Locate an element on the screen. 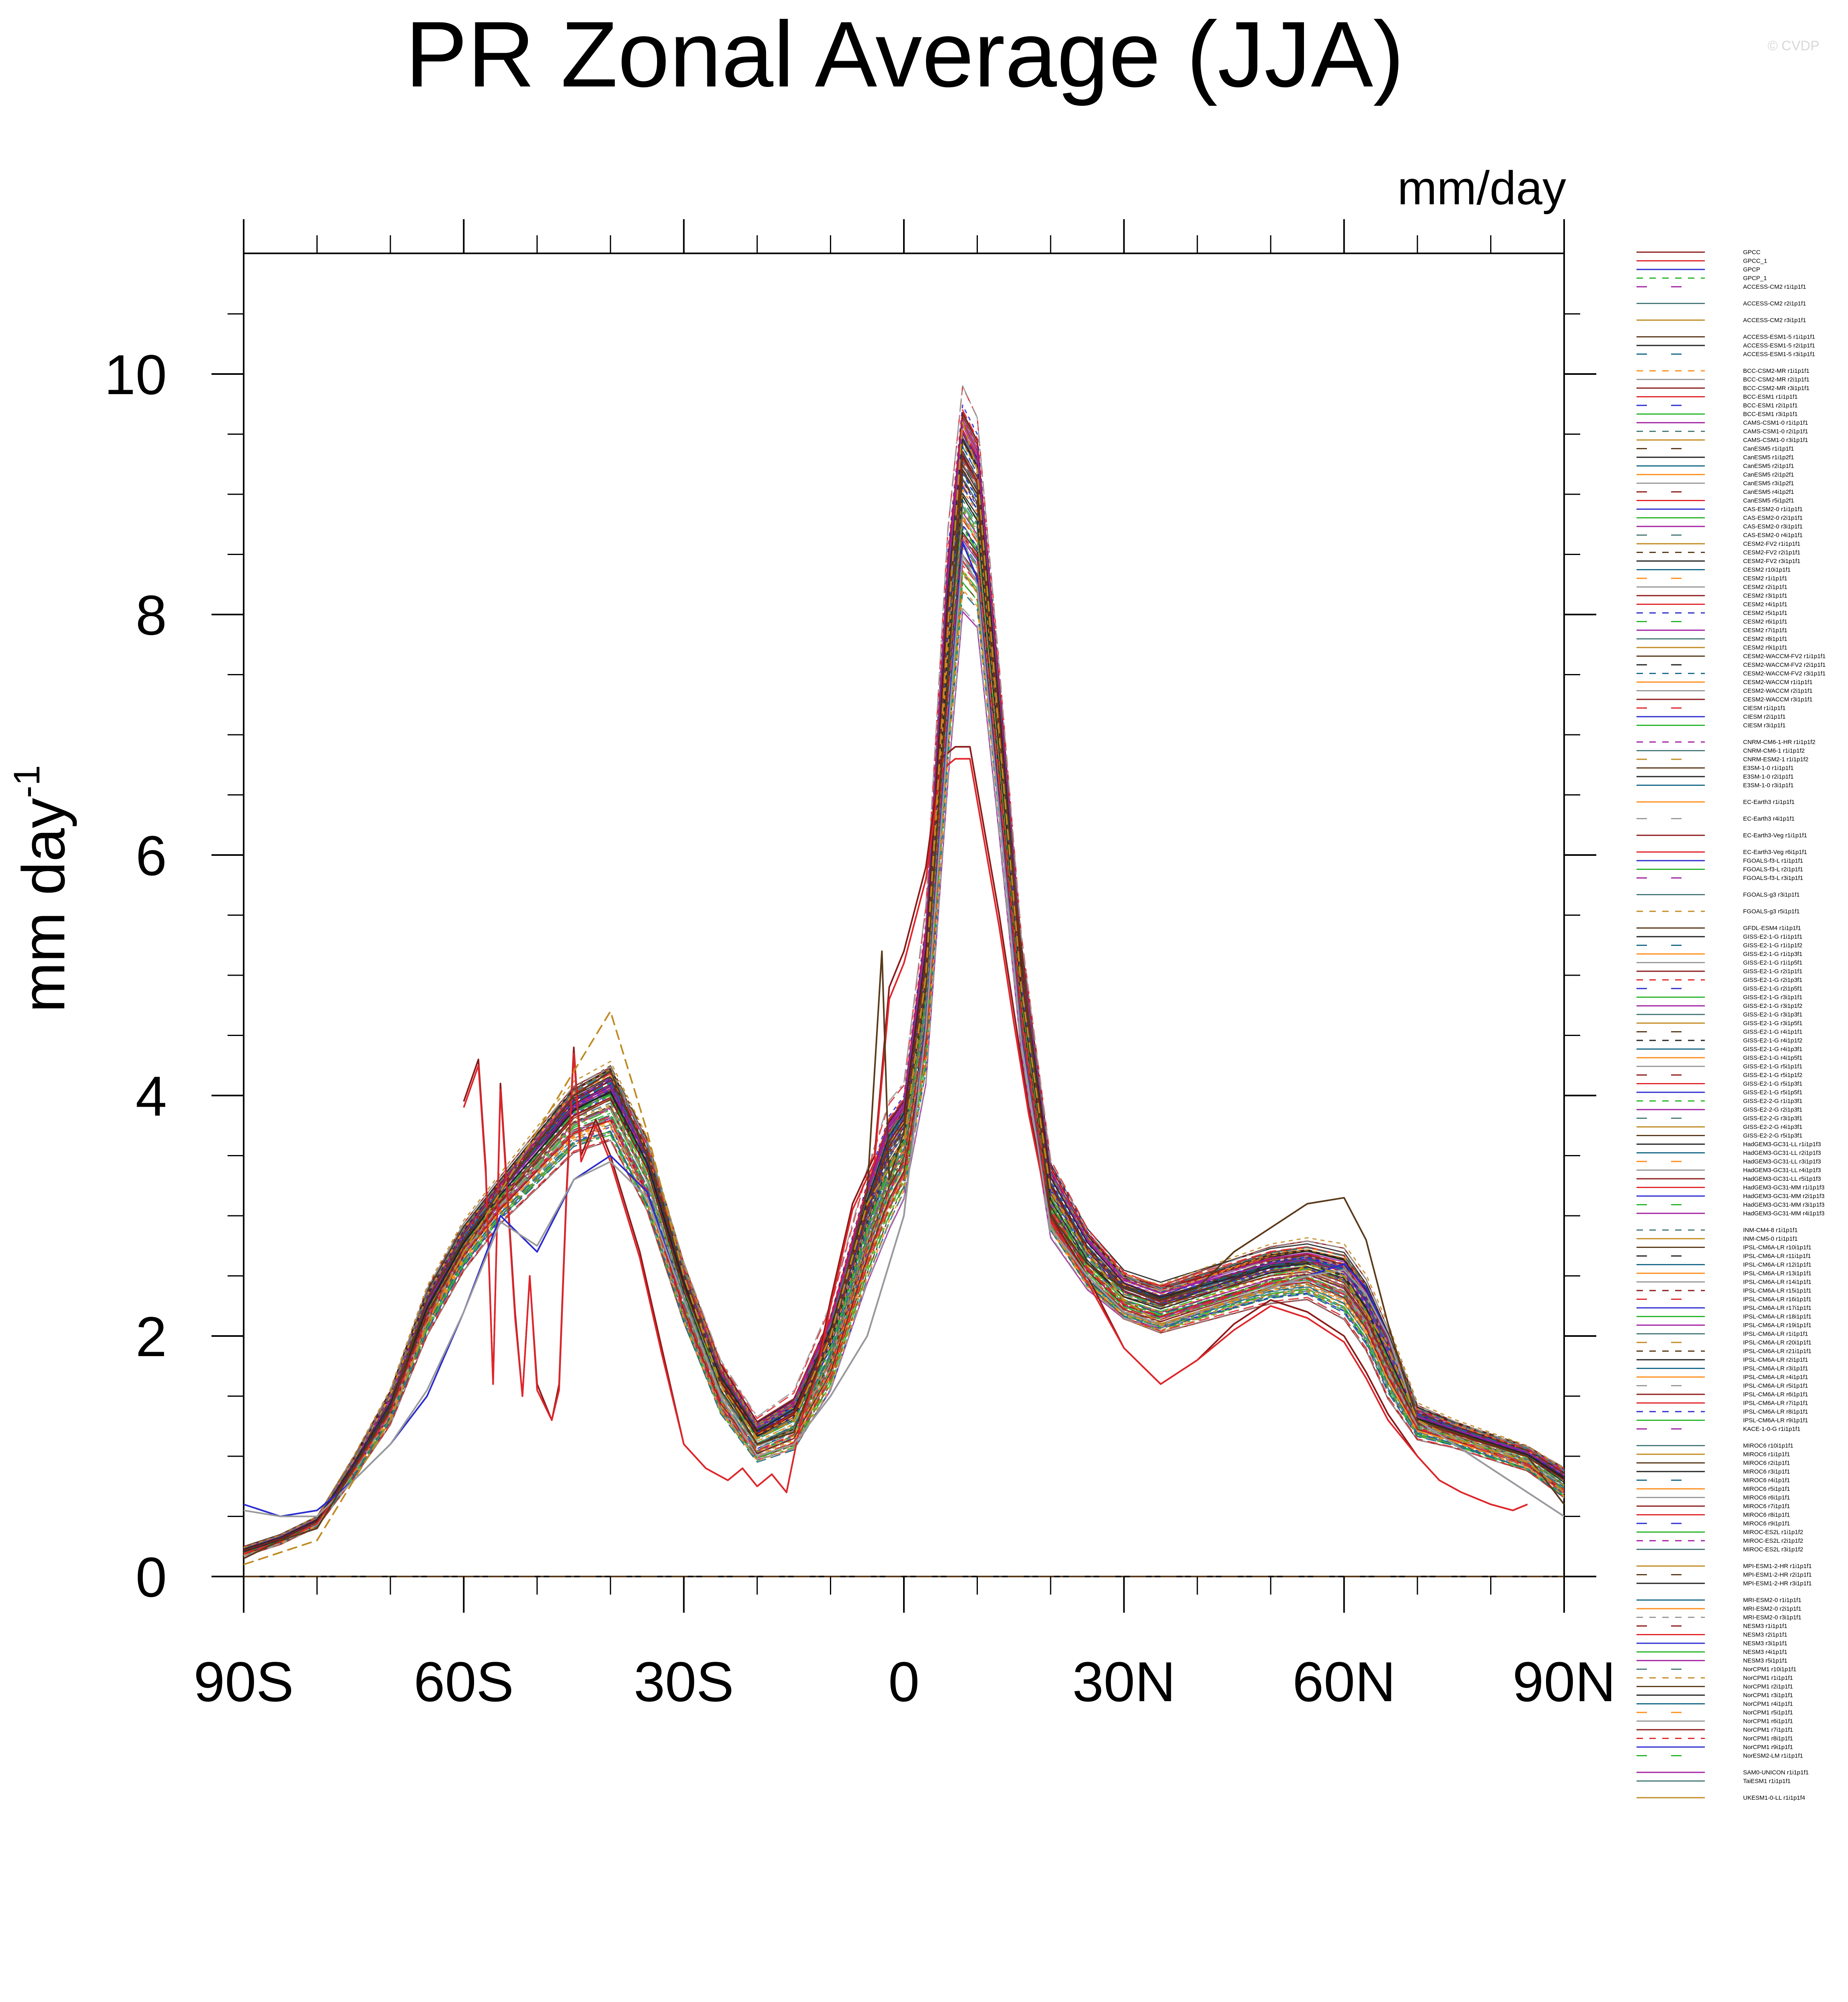  legend-label: MIROC6 r6i1p1f1 is located at coordinates (1766, 1497).